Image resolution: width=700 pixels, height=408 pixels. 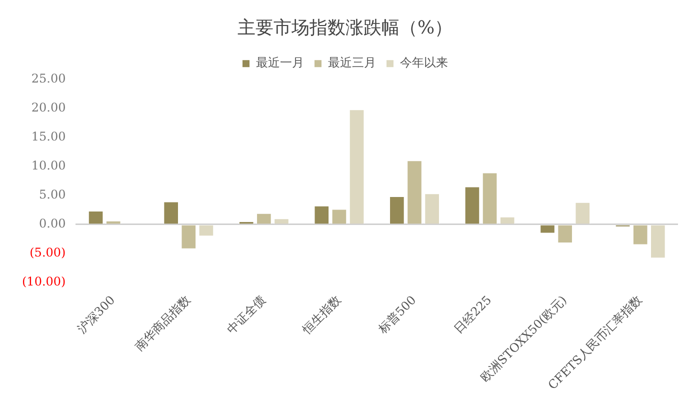 I want to click on legend-label: 最近三月, so click(x=352, y=63).